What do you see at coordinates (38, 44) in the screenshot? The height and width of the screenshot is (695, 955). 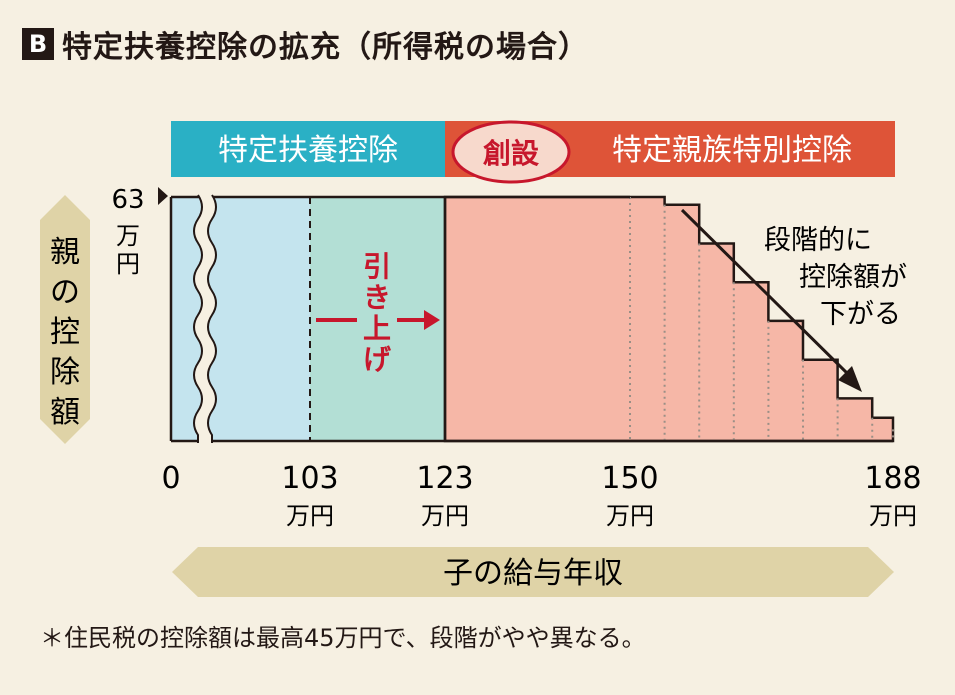 I see `section-badge: B` at bounding box center [38, 44].